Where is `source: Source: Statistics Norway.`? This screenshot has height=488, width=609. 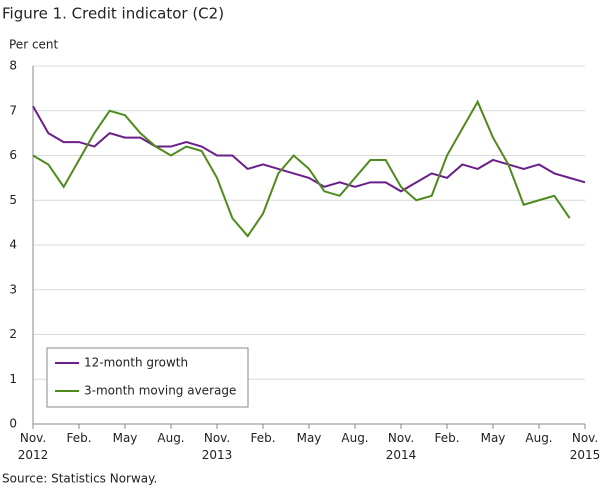
source: Source: Statistics Norway. is located at coordinates (79, 479).